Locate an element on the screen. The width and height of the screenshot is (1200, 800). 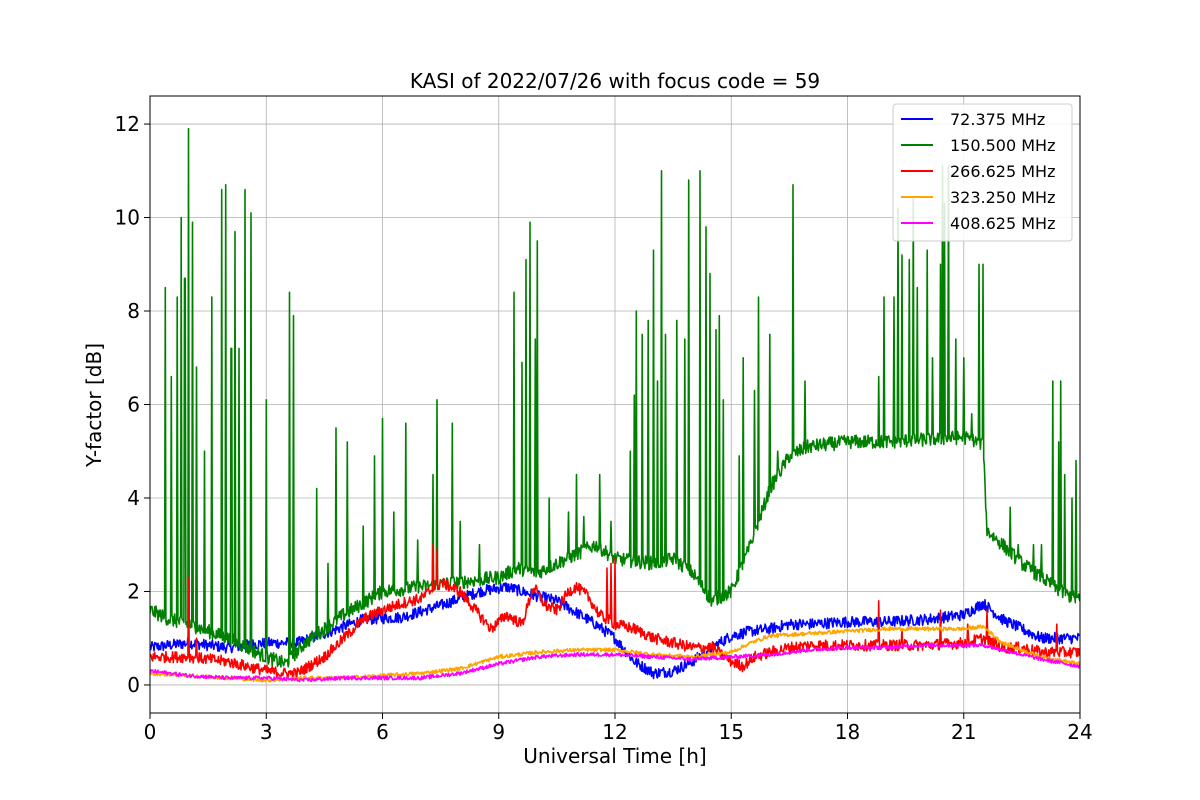
x-tick-label: 18 is located at coordinates (847, 732).